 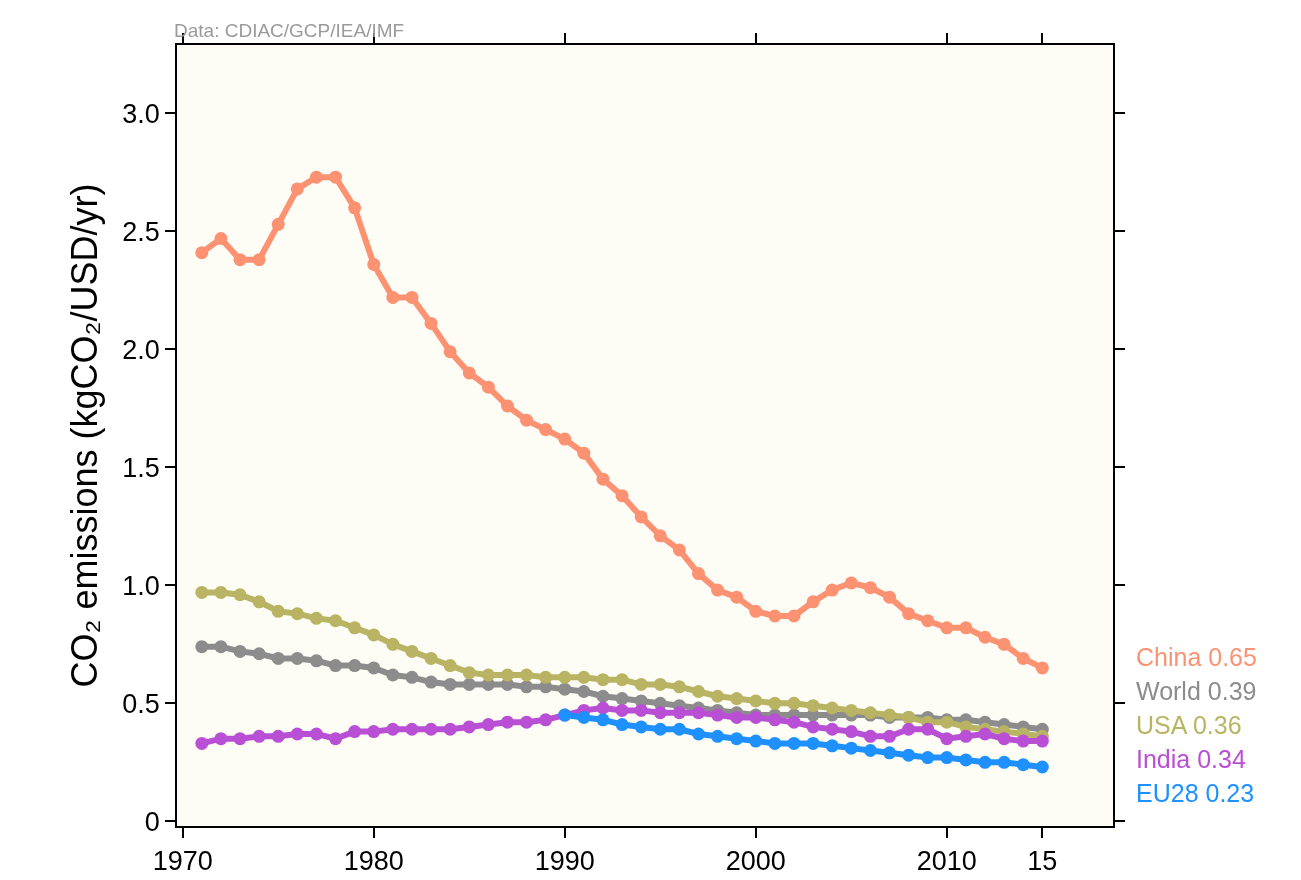 I want to click on x-tick-label: 1970, so click(x=182, y=861).